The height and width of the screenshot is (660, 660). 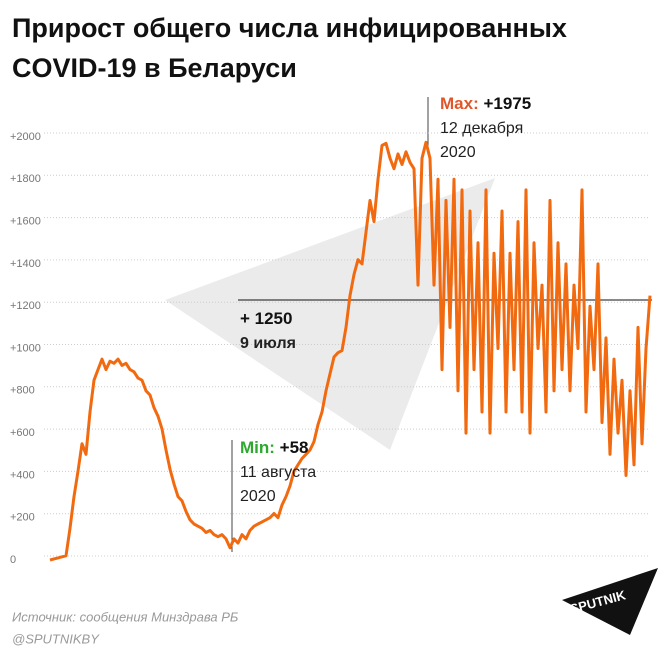 I want to click on y-tick-label: +400, so click(x=22, y=475).